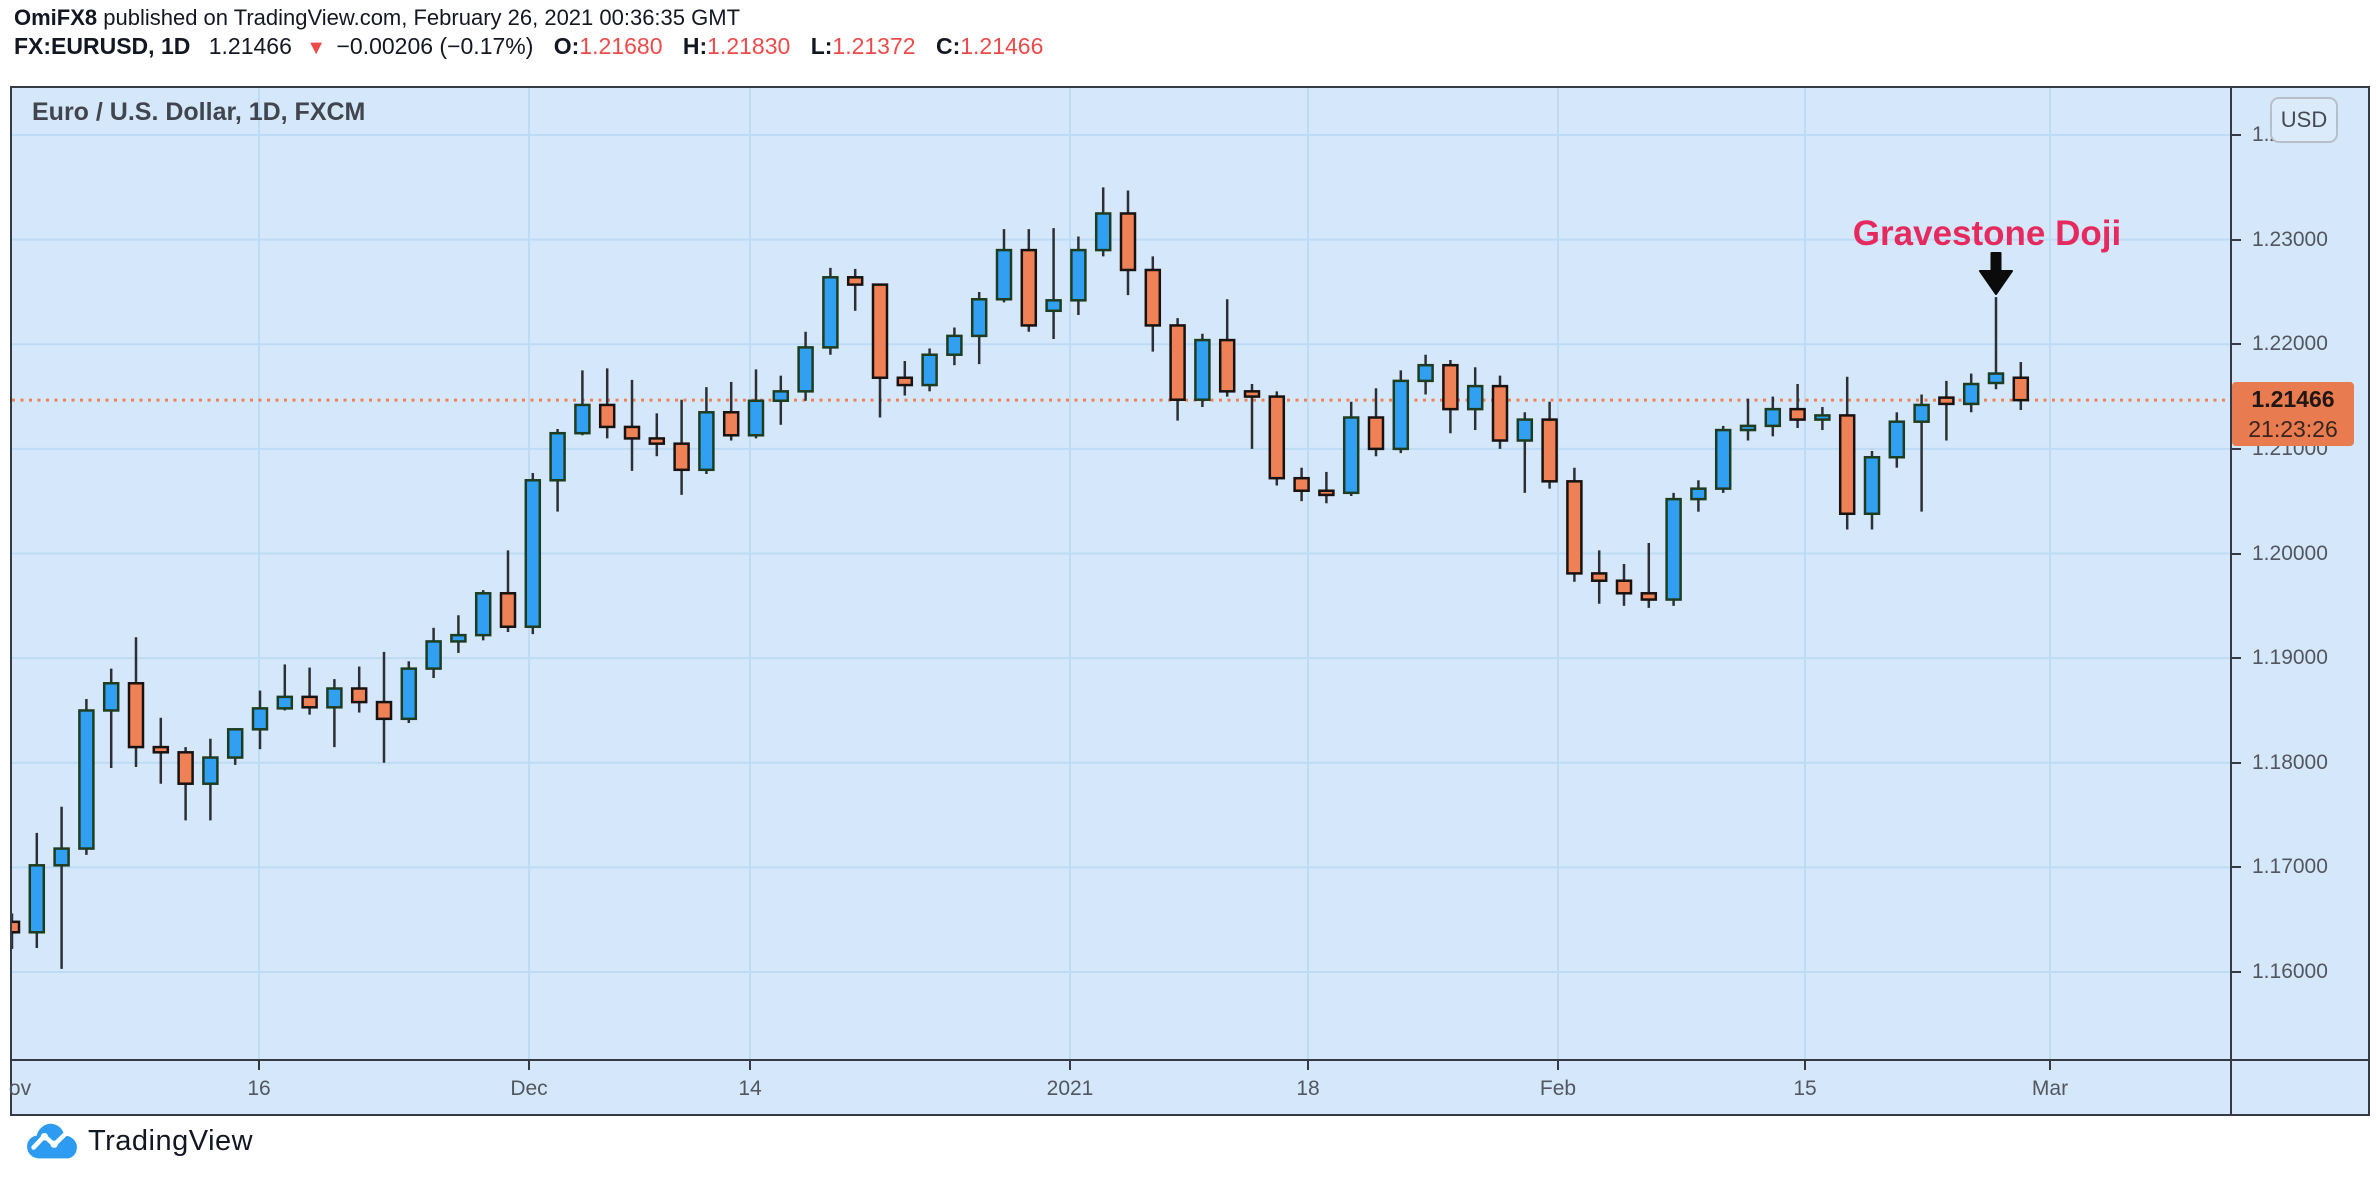 The image size is (2376, 1186). Describe the element at coordinates (52, 1141) in the screenshot. I see `cloud-logo-icon` at that location.